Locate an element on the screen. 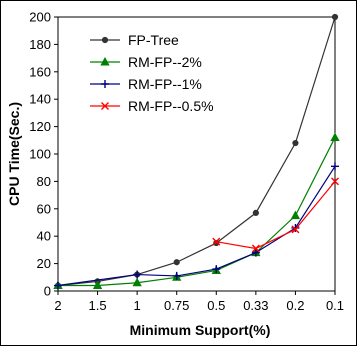  y-tick-label: 20 is located at coordinates (44, 263).